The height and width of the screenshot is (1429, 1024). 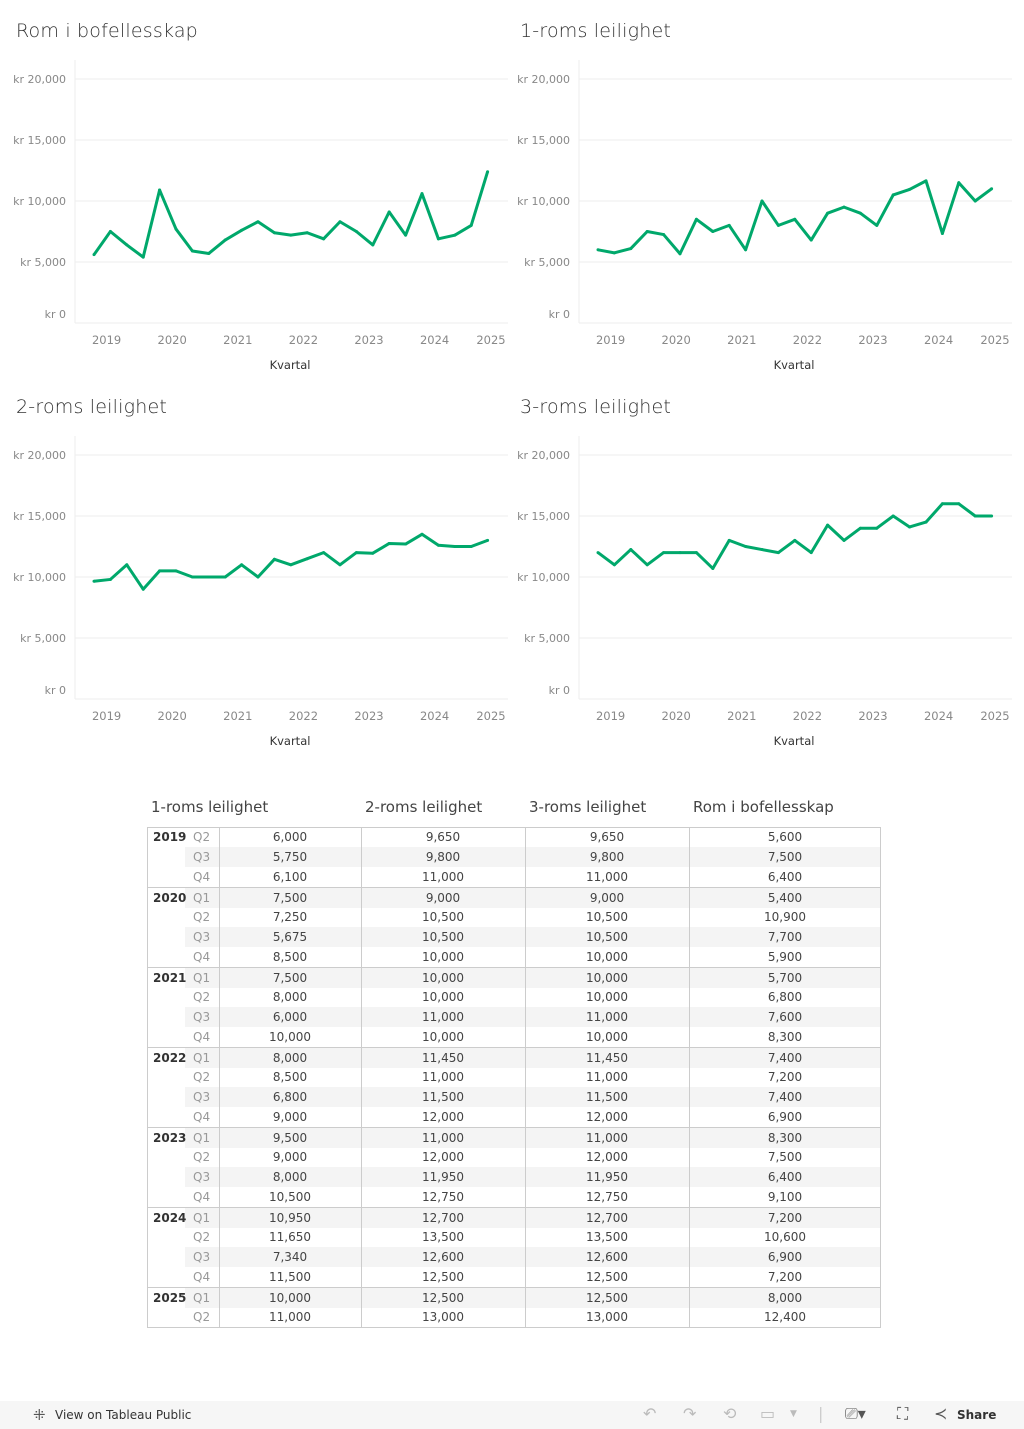 I want to click on view-on-tableau-link: View on Tableau Public, so click(x=123, y=1415).